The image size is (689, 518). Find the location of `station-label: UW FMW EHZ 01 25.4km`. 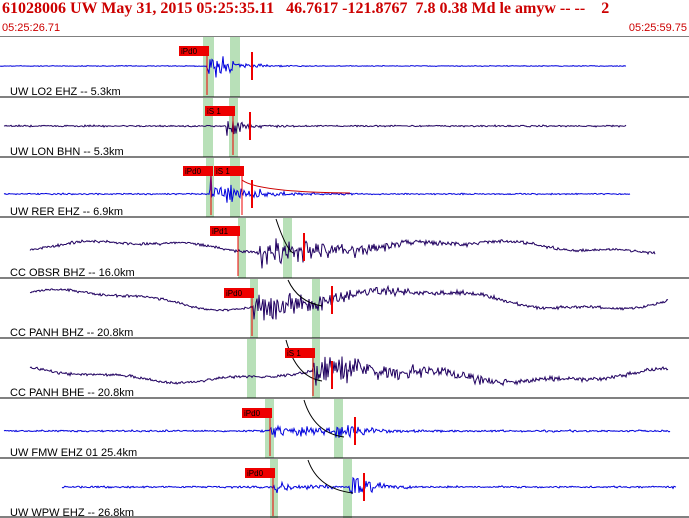

station-label: UW FMW EHZ 01 25.4km is located at coordinates (73, 453).